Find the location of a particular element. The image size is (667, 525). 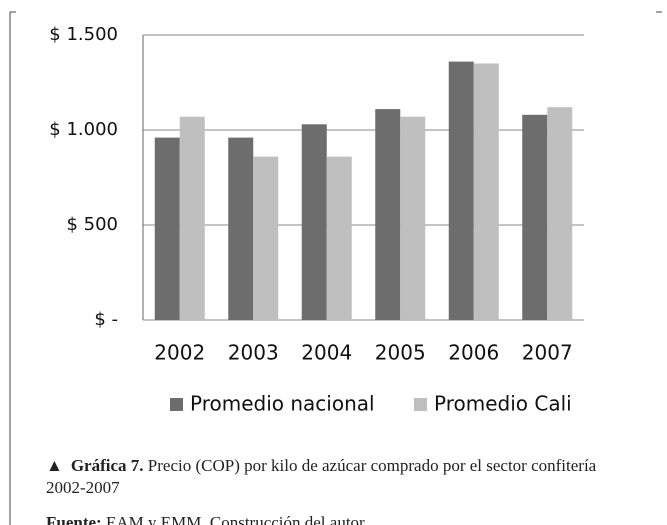

x-tick-label: 2007 is located at coordinates (547, 353).